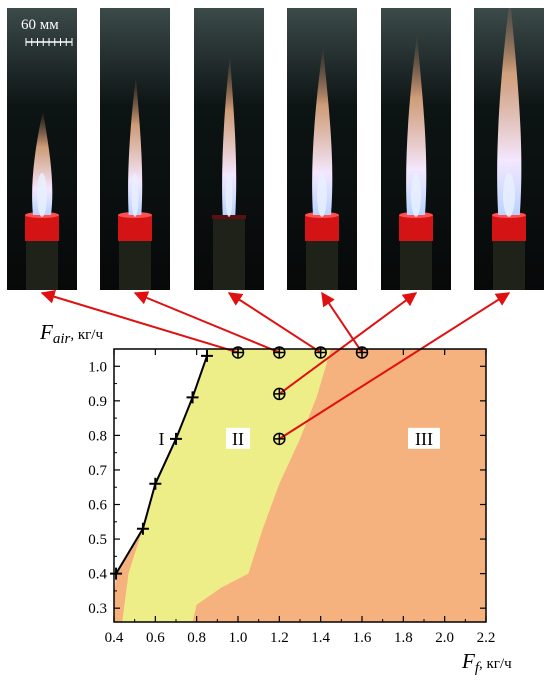 This screenshot has height=681, width=551. I want to click on y-tick-label: 0.3, so click(97, 609).